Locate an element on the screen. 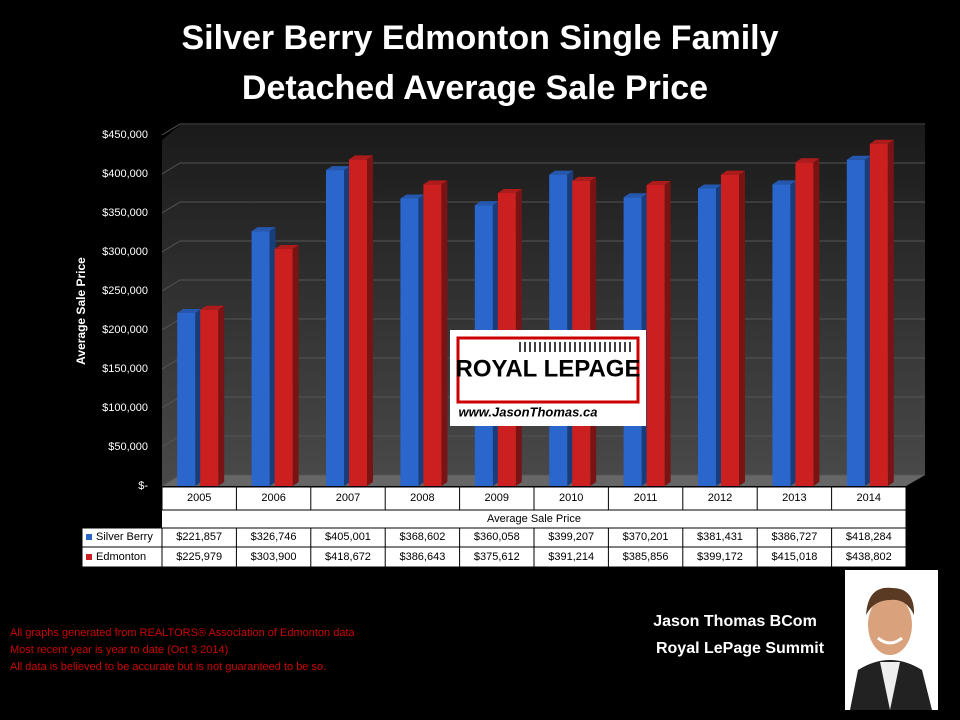 This screenshot has height=720, width=960. y-axis-title: Average Sale Price is located at coordinates (81, 311).